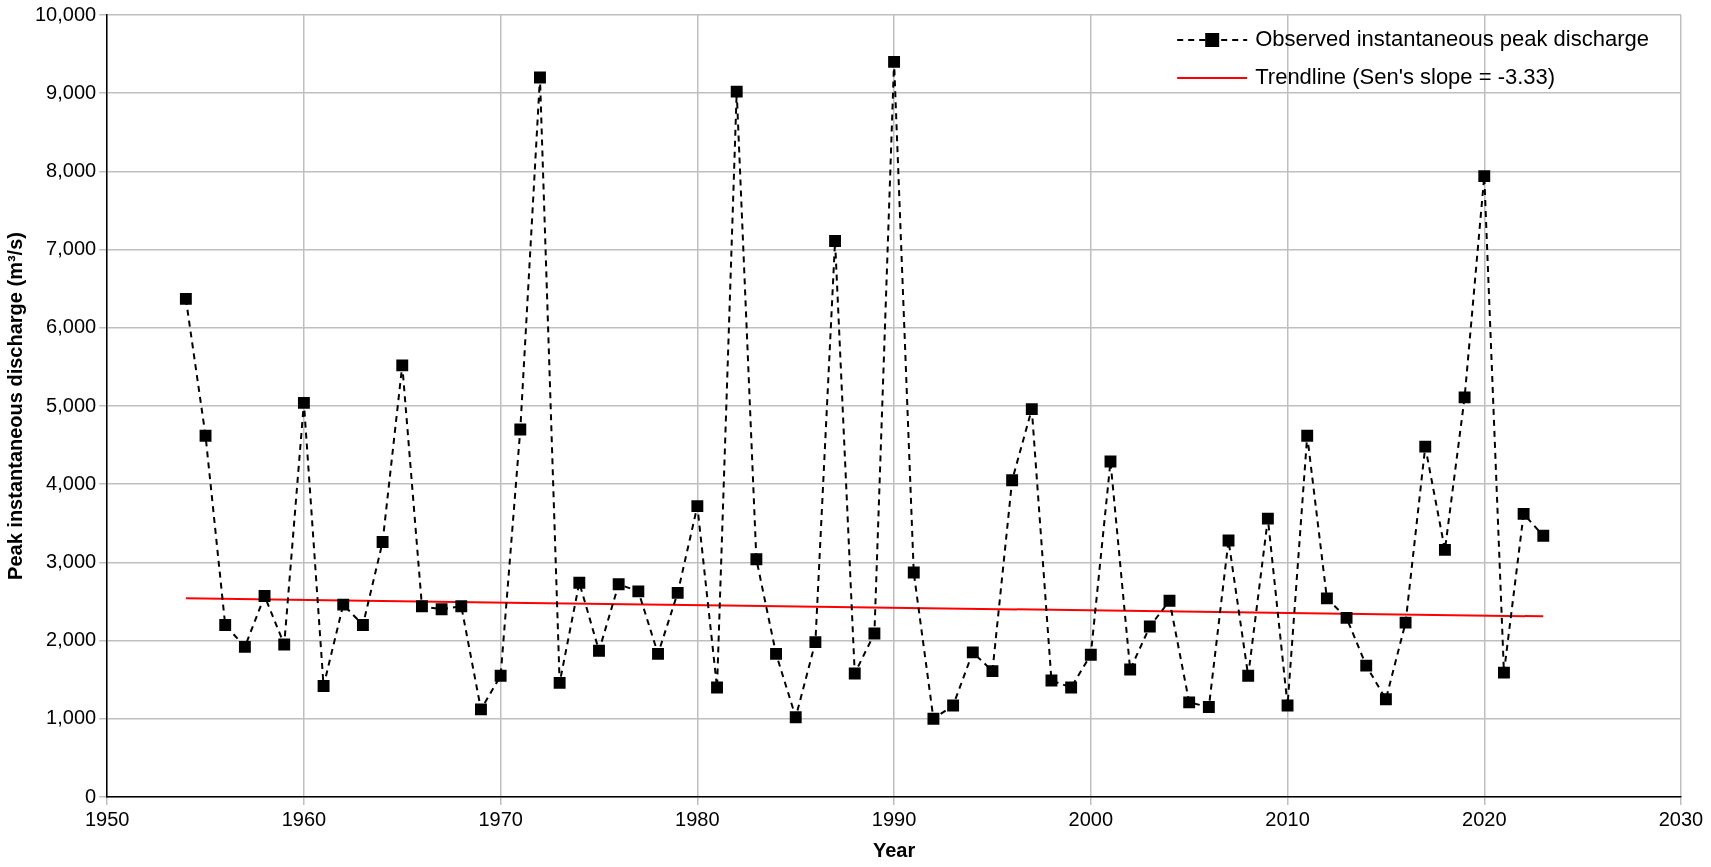 The height and width of the screenshot is (867, 1711). What do you see at coordinates (894, 818) in the screenshot?
I see `x-tick-label: 1990` at bounding box center [894, 818].